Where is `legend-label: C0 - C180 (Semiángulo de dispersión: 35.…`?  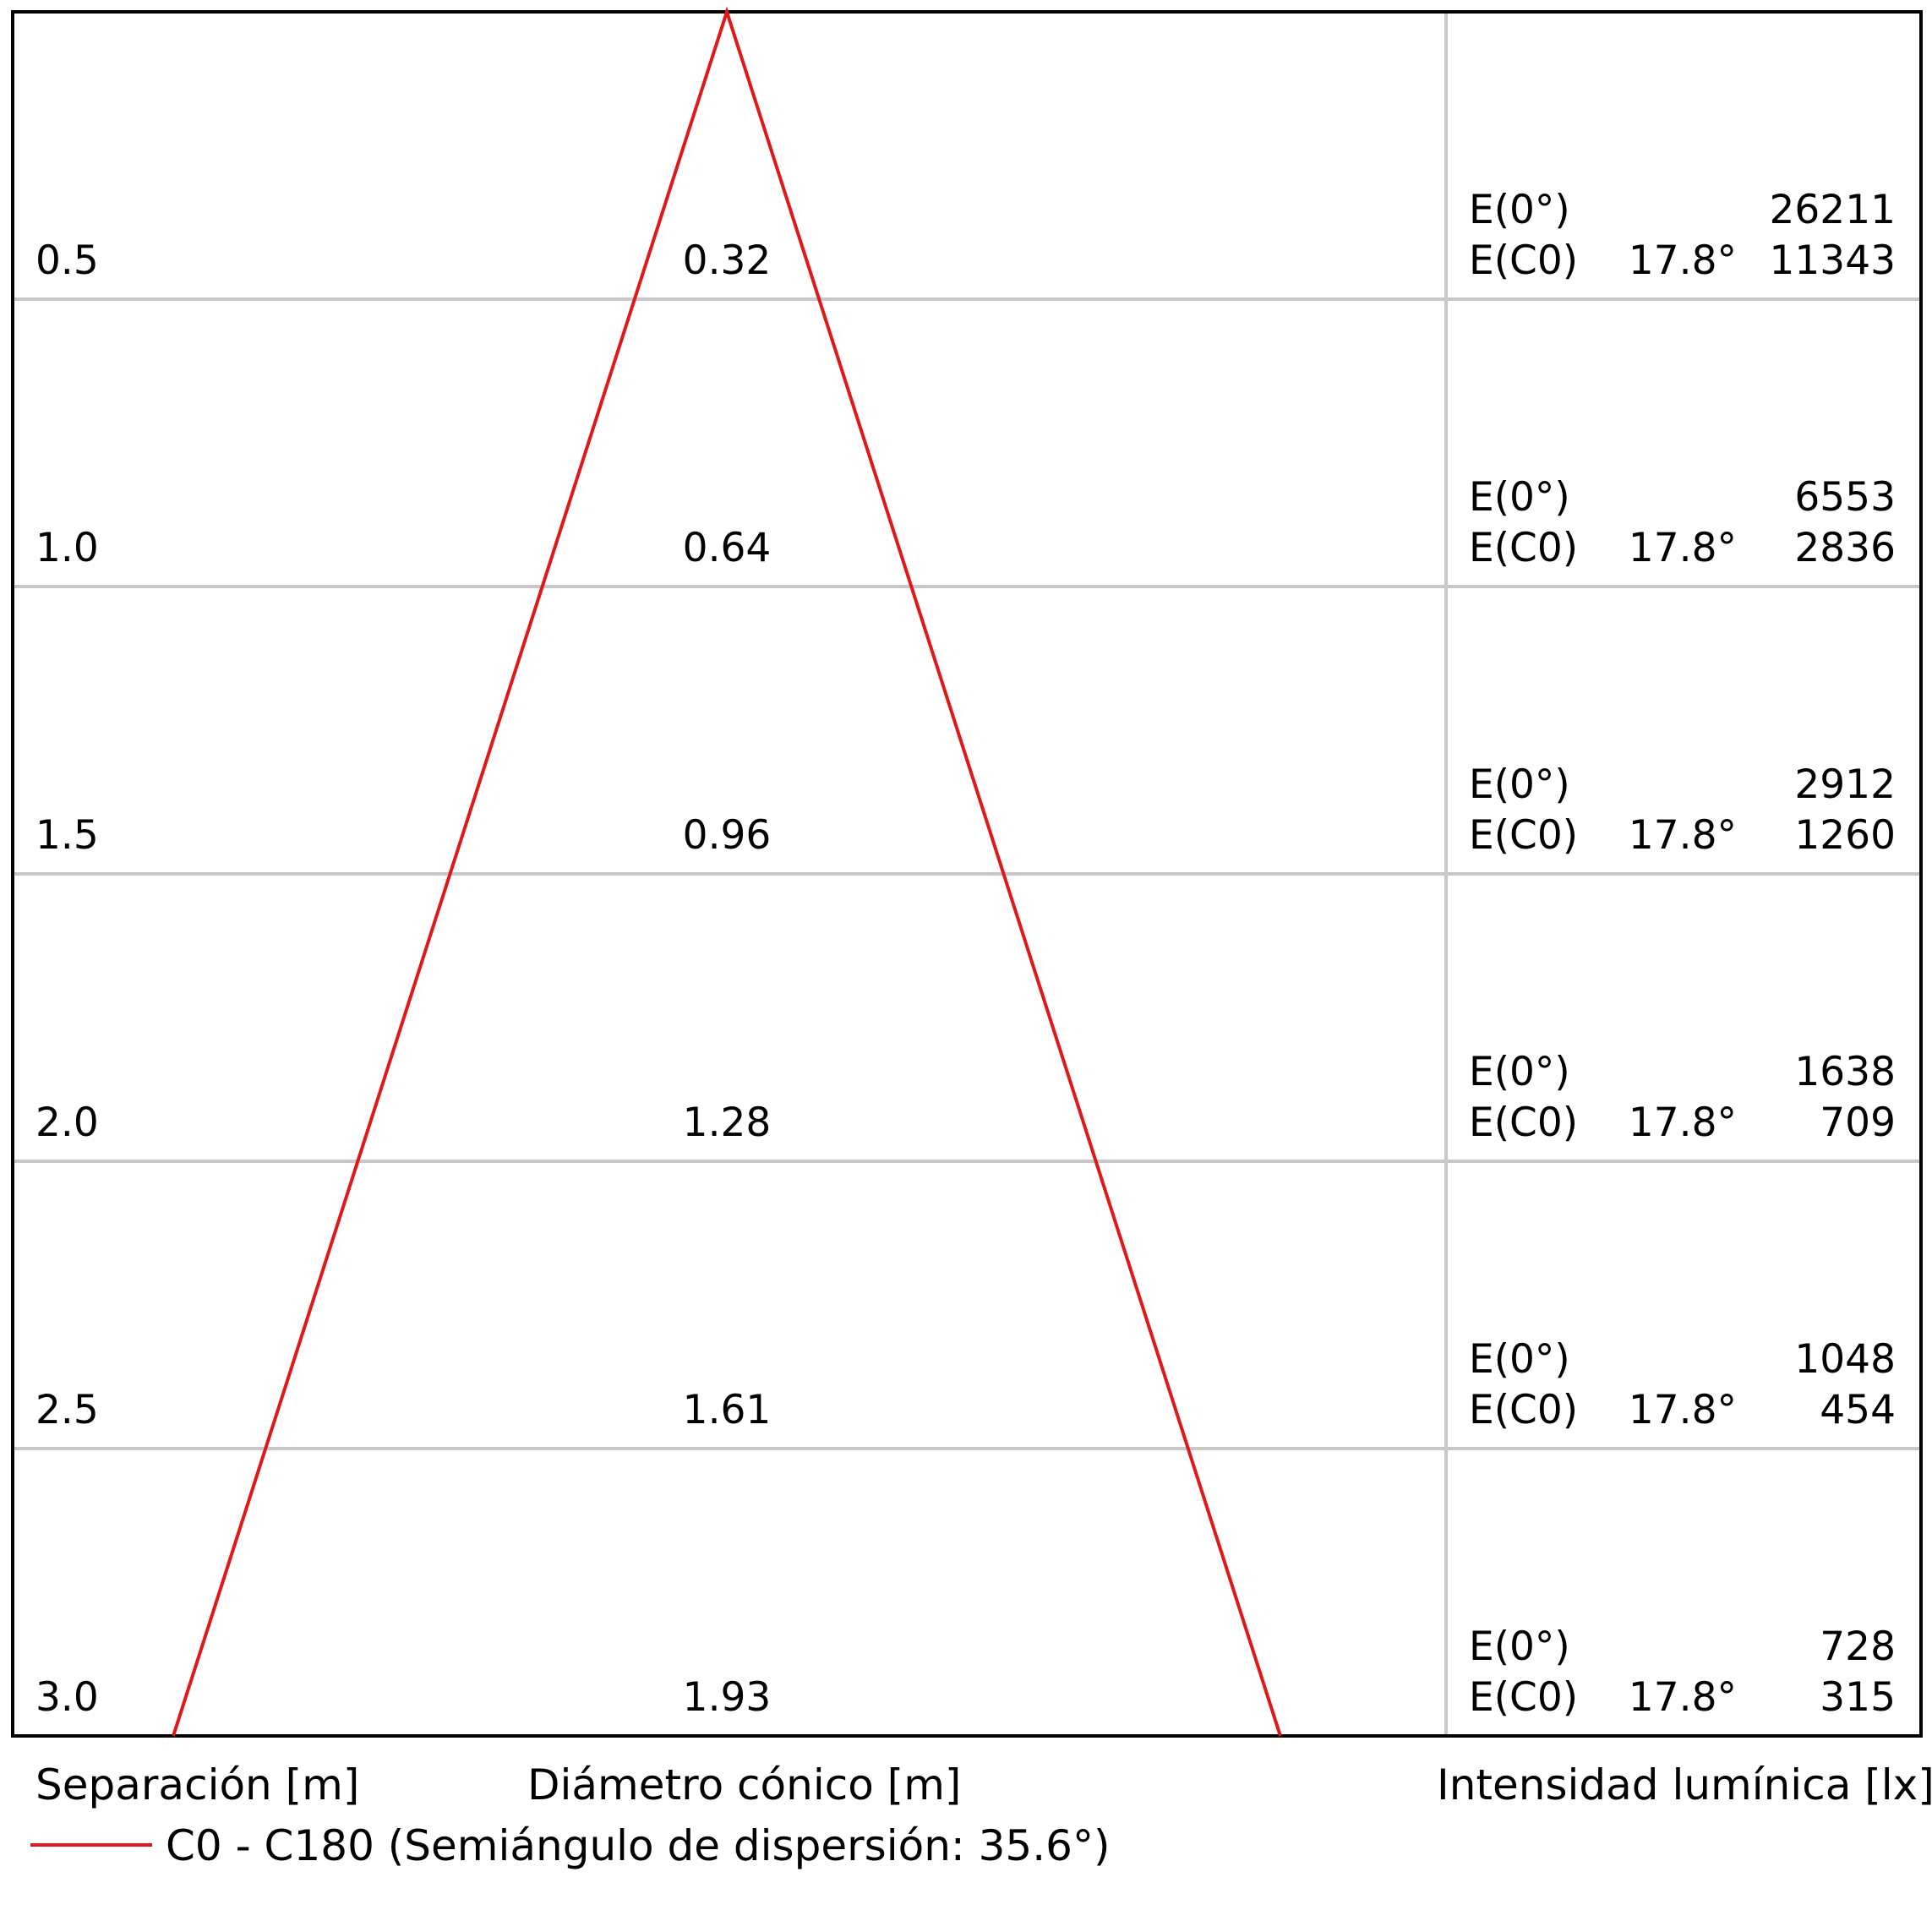 legend-label: C0 - C180 (Semiángulo de dispersión: 35.… is located at coordinates (638, 1845).